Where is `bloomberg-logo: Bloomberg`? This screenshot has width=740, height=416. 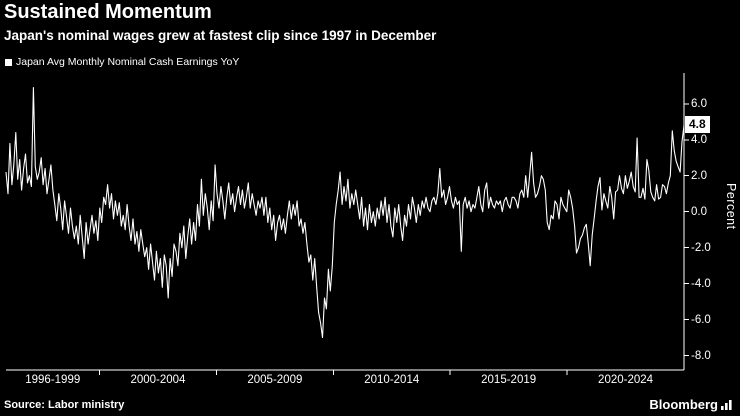
bloomberg-logo: Bloomberg is located at coordinates (690, 404).